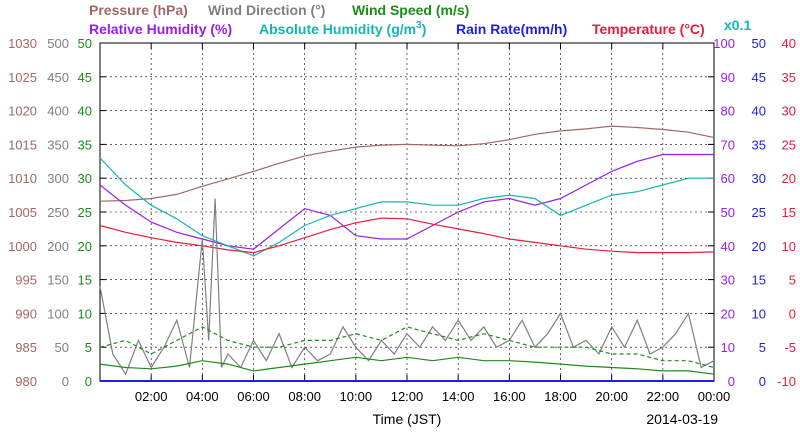 The image size is (800, 434). What do you see at coordinates (253, 396) in the screenshot?
I see `x-tick-label: 06:00` at bounding box center [253, 396].